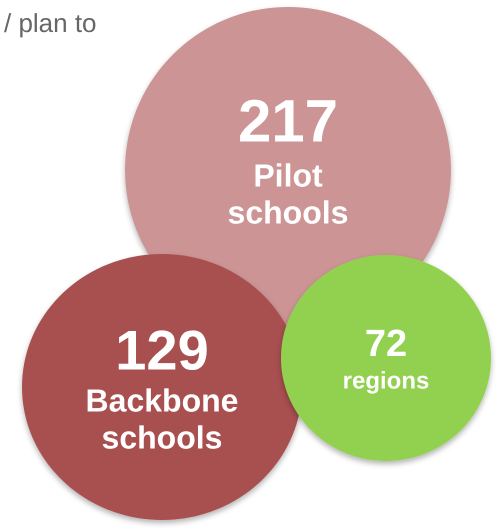  What do you see at coordinates (50, 23) in the screenshot?
I see `text: / plan to` at bounding box center [50, 23].